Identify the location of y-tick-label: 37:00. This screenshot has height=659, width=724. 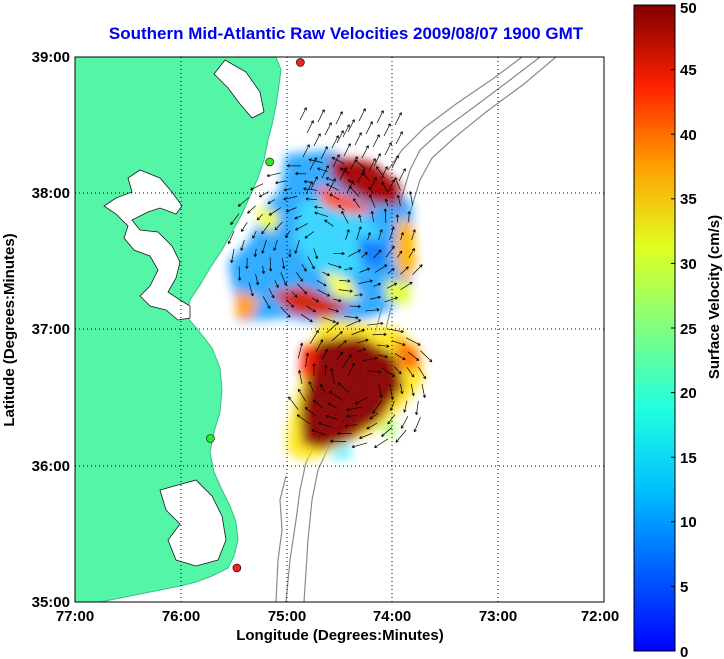
(51, 329).